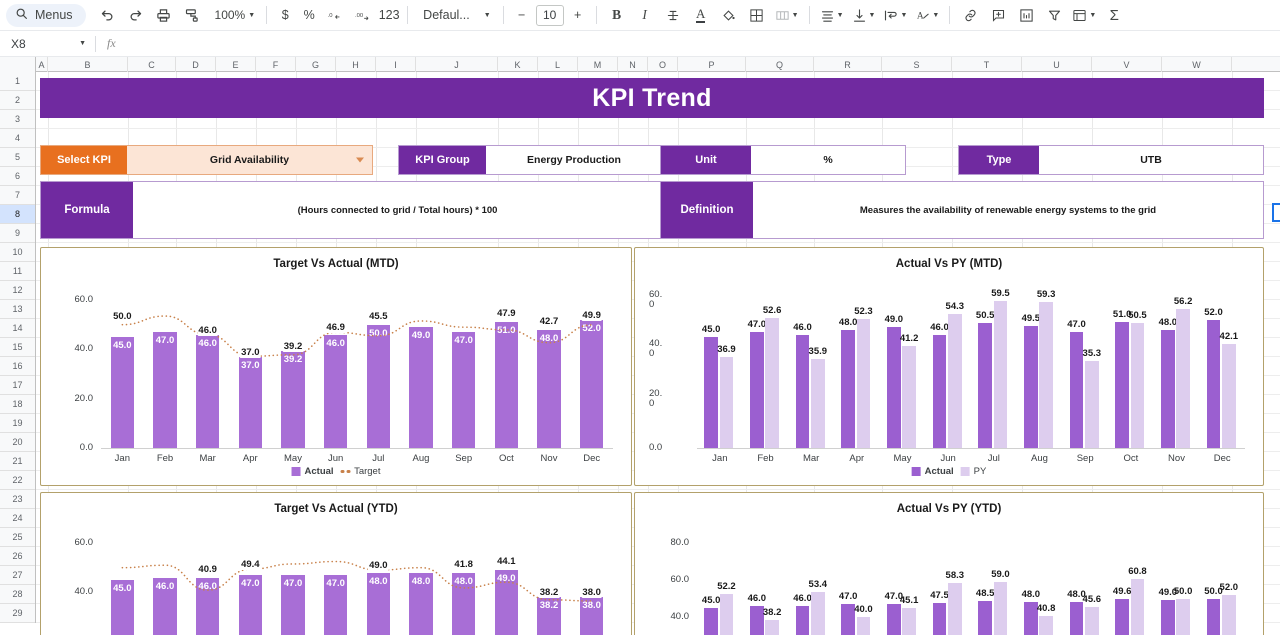 The image size is (1280, 636). Describe the element at coordinates (700, 14) in the screenshot. I see `text-color-button: A` at that location.